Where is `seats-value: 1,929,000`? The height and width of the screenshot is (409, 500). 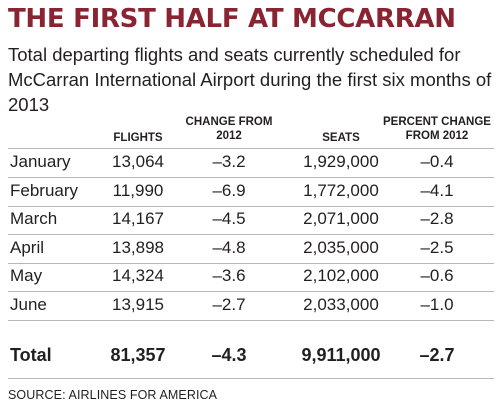 seats-value: 1,929,000 is located at coordinates (341, 161).